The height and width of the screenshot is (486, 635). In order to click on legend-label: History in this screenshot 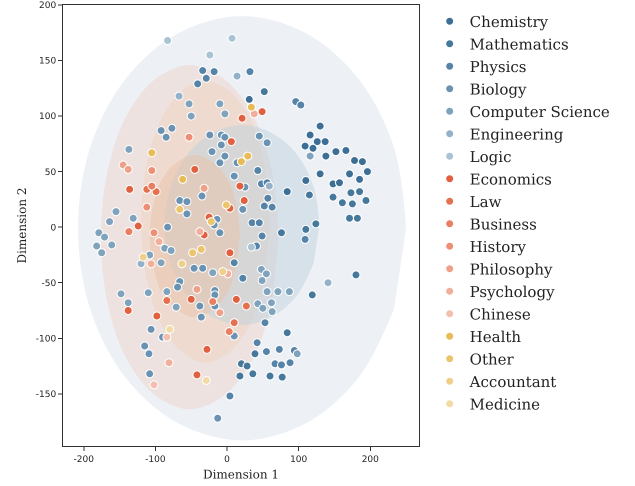, I will do `click(498, 247)`.